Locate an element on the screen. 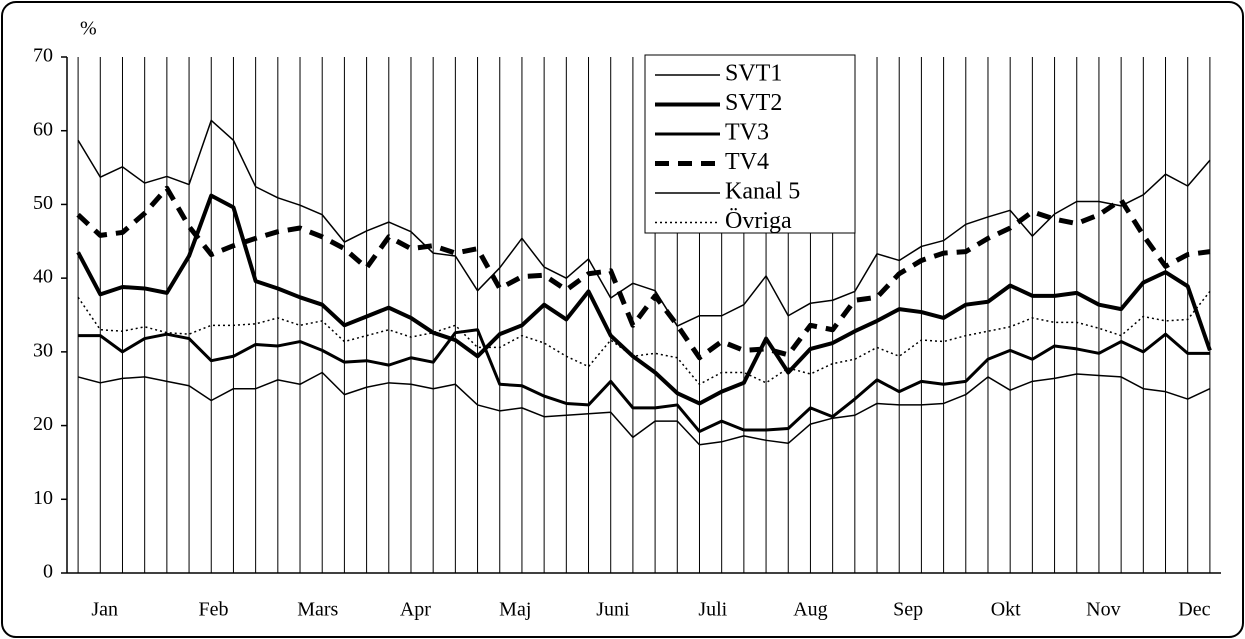  x-tick-label: Aug is located at coordinates (810, 610).